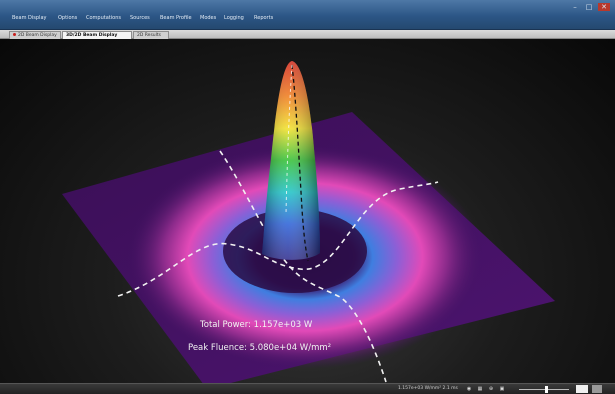 Image resolution: width=615 pixels, height=394 pixels. I want to click on menu-logging: Logging, so click(234, 18).